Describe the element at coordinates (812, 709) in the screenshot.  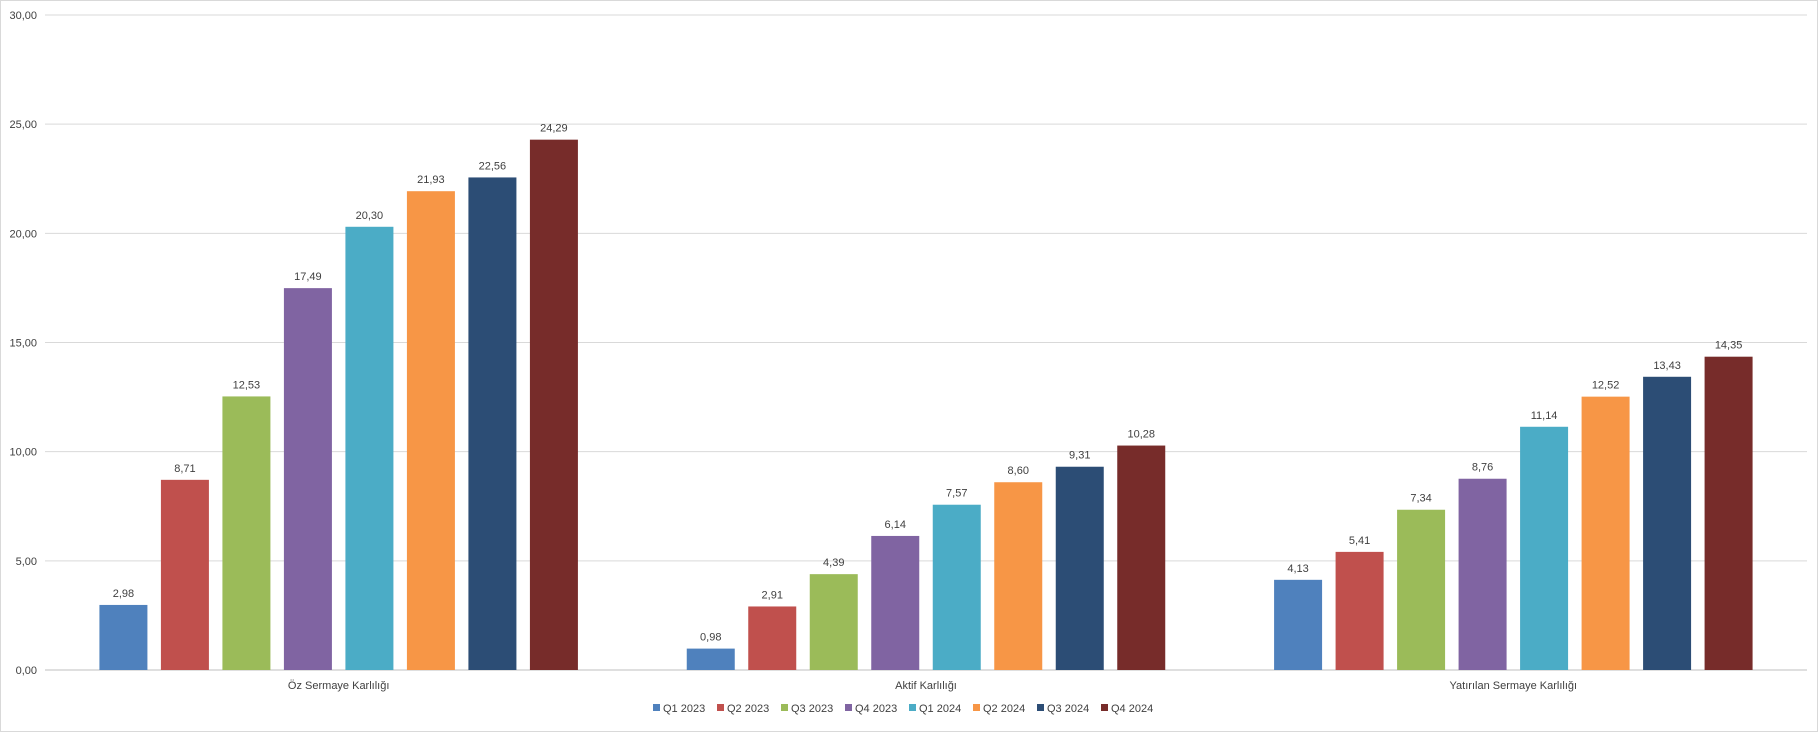
I see `legend-label: Q3 2023` at that location.